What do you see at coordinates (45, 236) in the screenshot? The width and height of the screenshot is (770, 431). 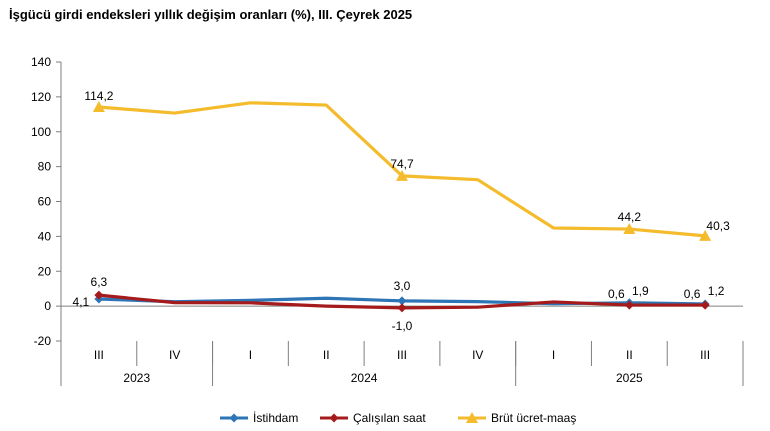 I see `y-tick-label: 40` at bounding box center [45, 236].